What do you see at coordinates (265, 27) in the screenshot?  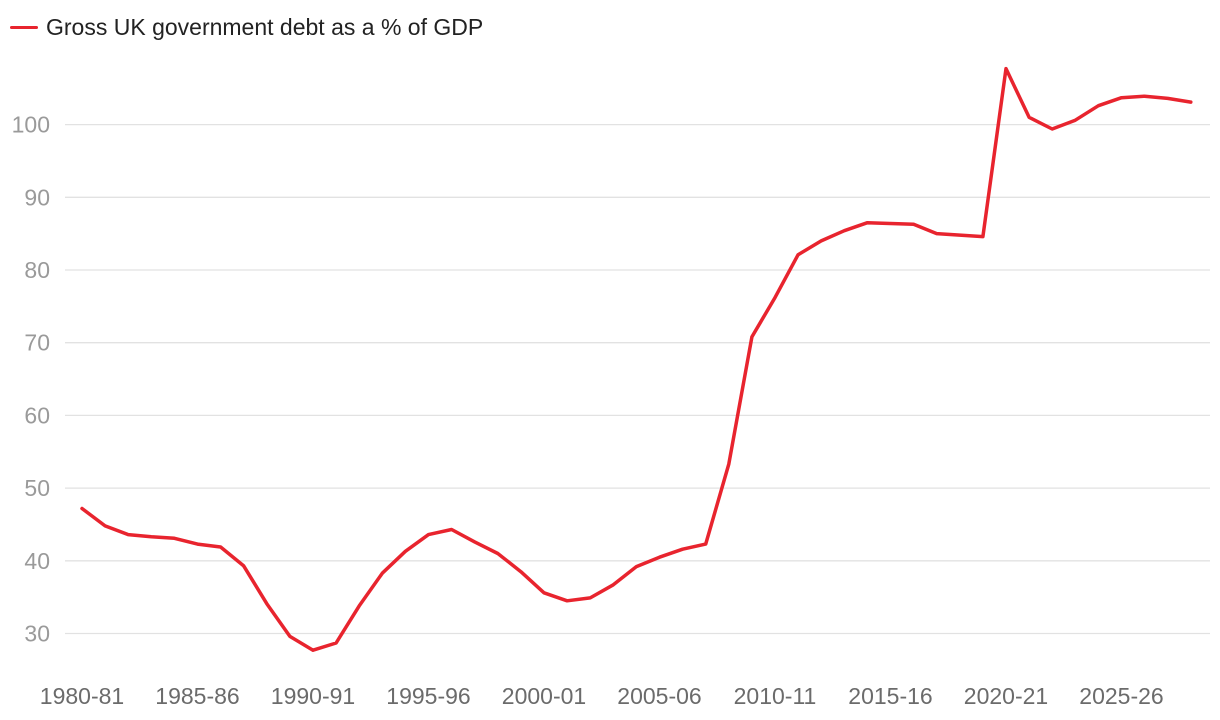 I see `legend-label: Gross UK government debt as a % of GDP` at bounding box center [265, 27].